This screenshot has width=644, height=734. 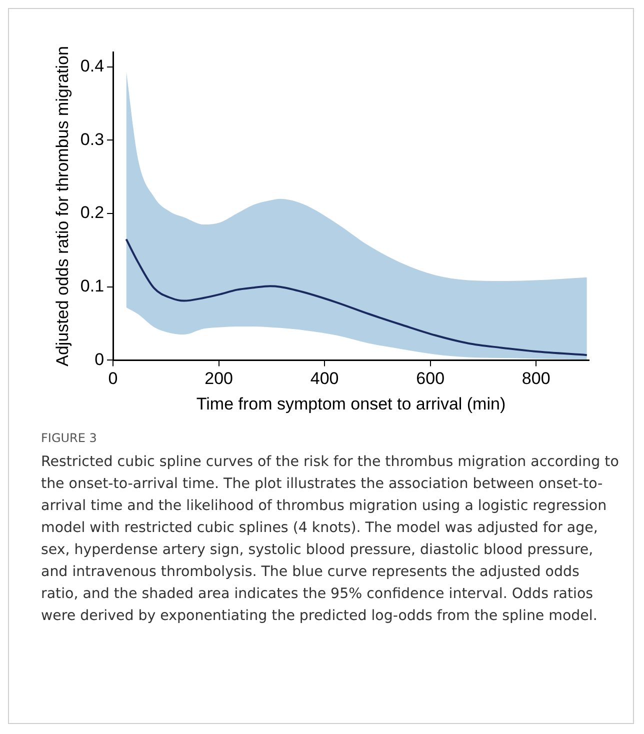 What do you see at coordinates (536, 378) in the screenshot?
I see `x-tick-label: 800` at bounding box center [536, 378].